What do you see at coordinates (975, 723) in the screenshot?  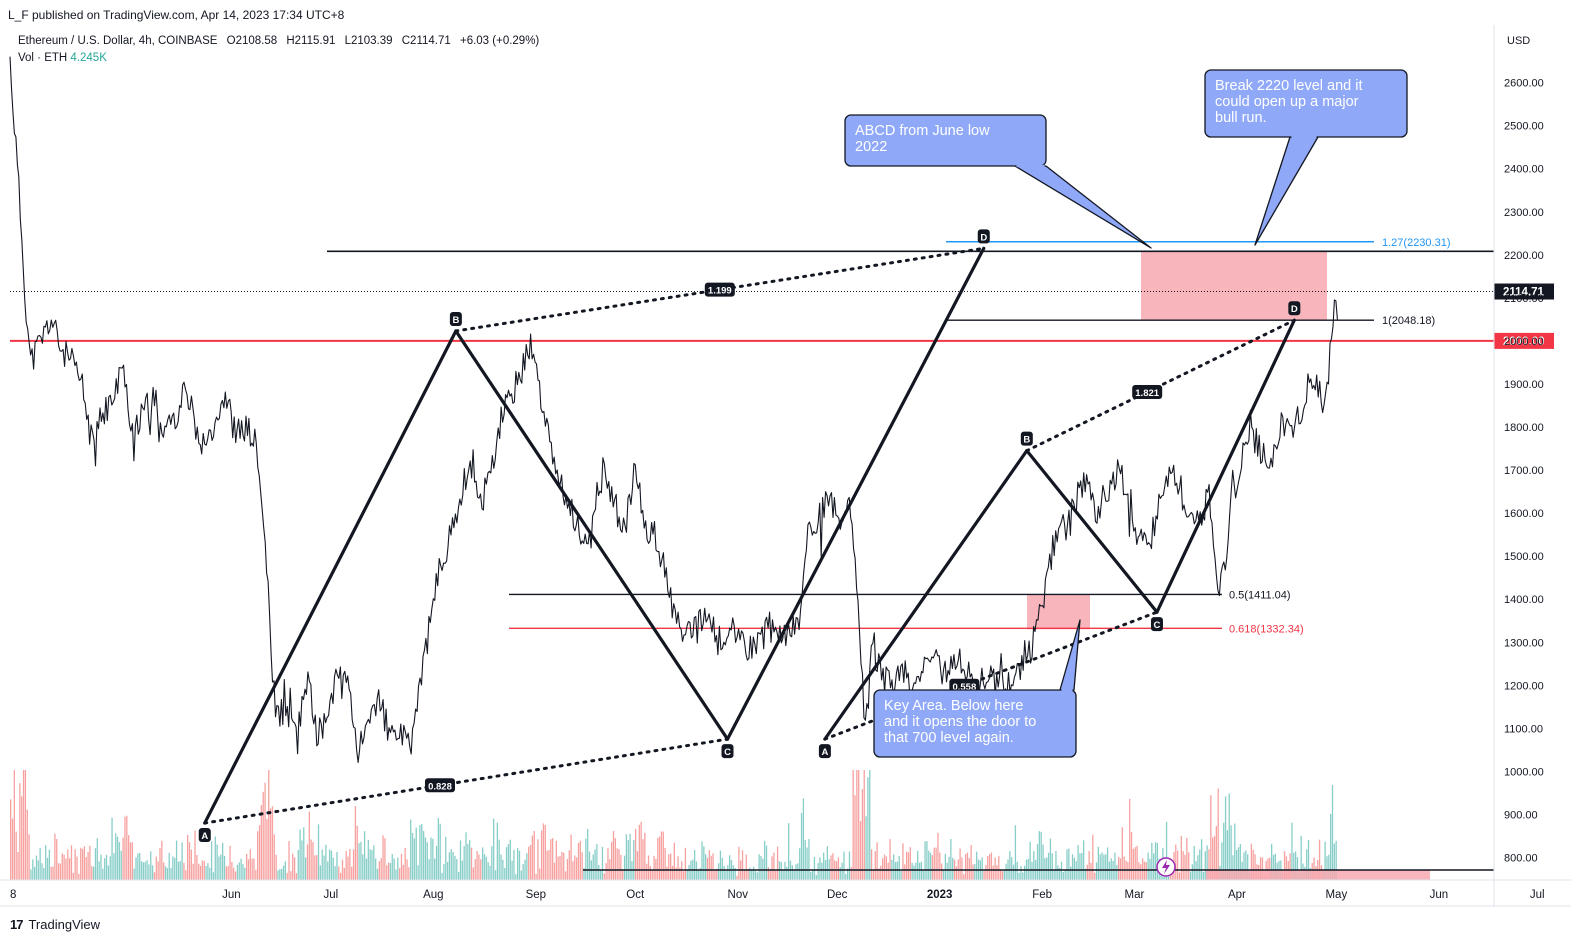 I see `note-key-box` at bounding box center [975, 723].